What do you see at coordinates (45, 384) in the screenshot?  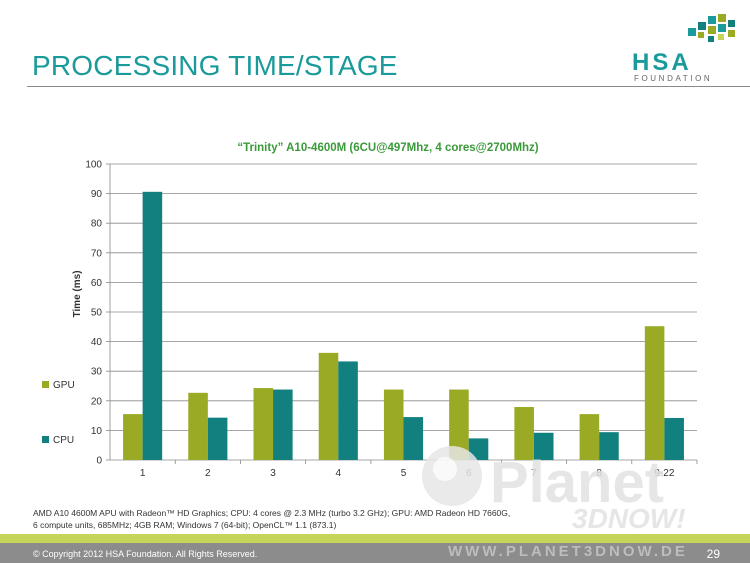 I see `legend-swatch-gpu` at bounding box center [45, 384].